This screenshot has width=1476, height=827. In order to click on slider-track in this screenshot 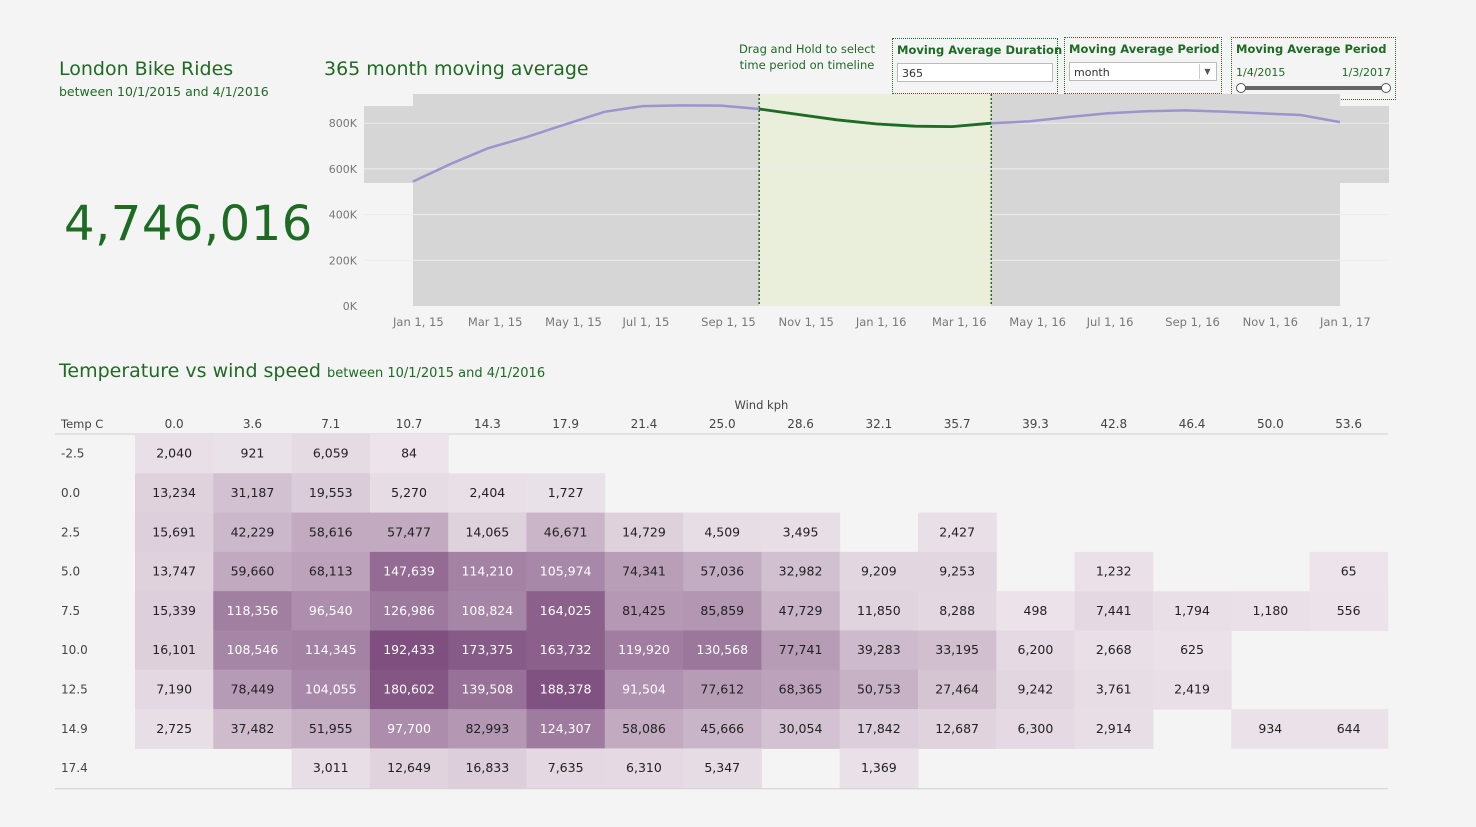, I will do `click(1313, 88)`.